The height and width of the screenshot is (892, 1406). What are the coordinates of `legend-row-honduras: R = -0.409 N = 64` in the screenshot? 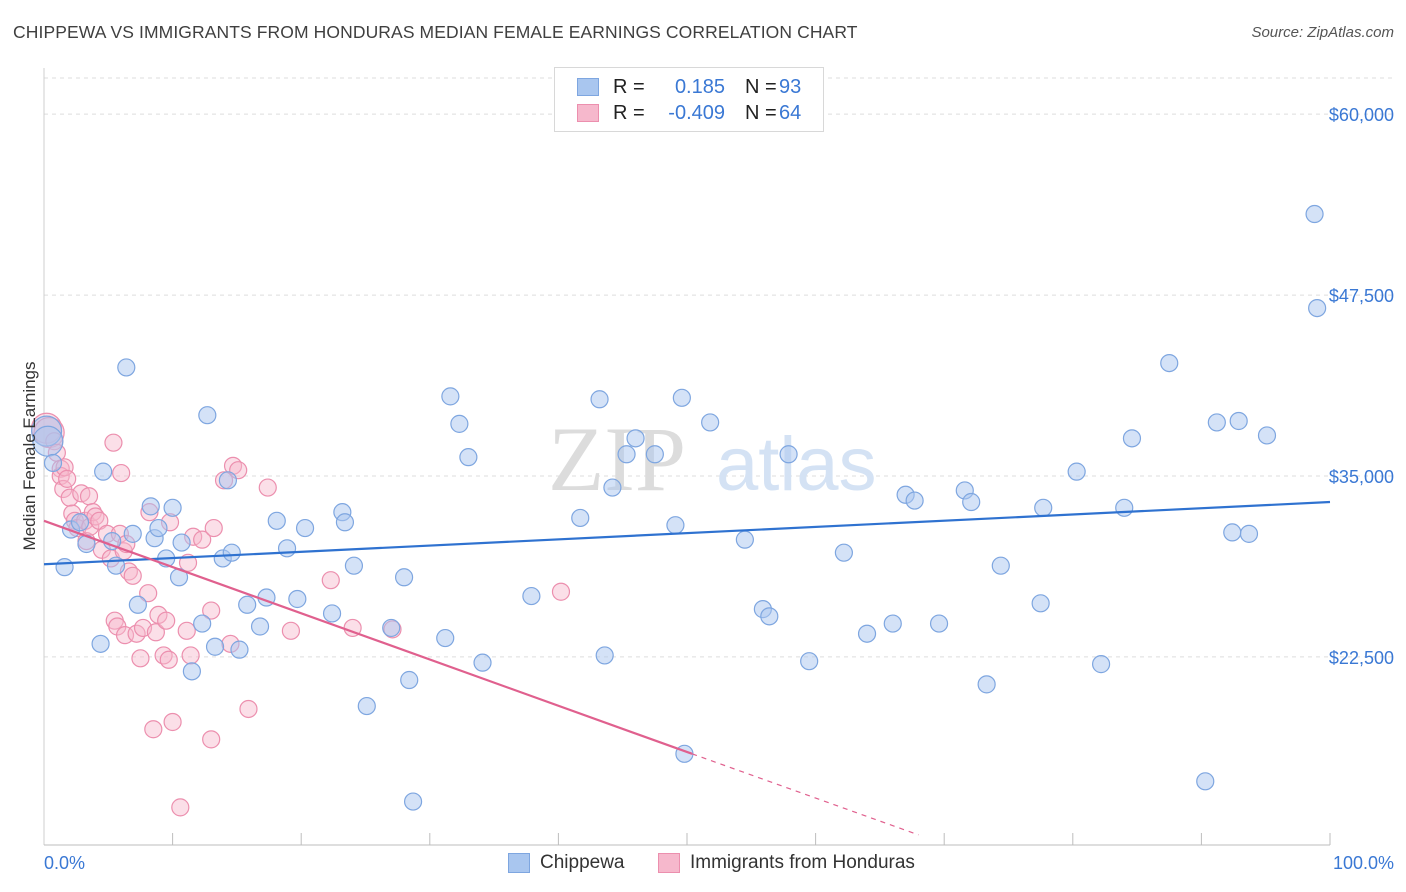 It's located at (689, 113).